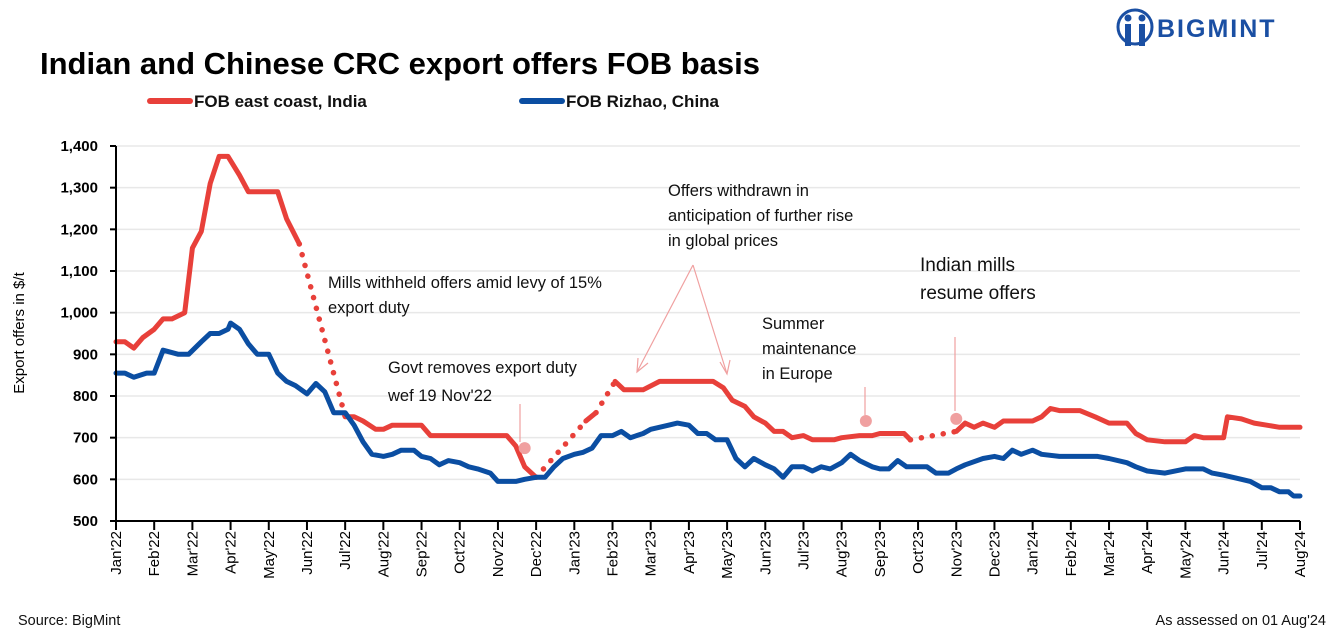  I want to click on bigmint-logo: BIGMINT, so click(1196, 27).